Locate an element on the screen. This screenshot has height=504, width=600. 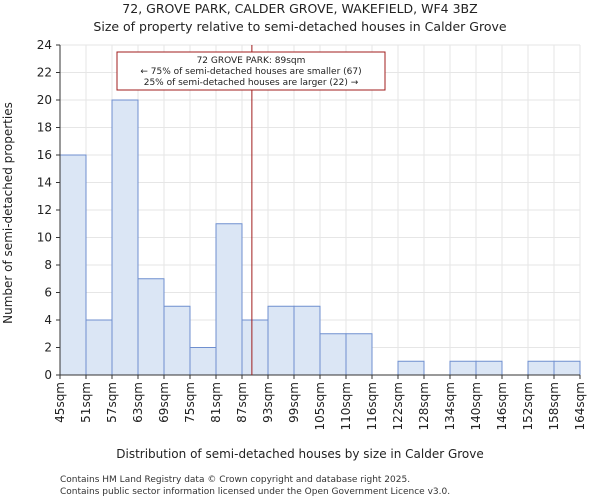
x-tick-label: 116sqm is located at coordinates (372, 406).